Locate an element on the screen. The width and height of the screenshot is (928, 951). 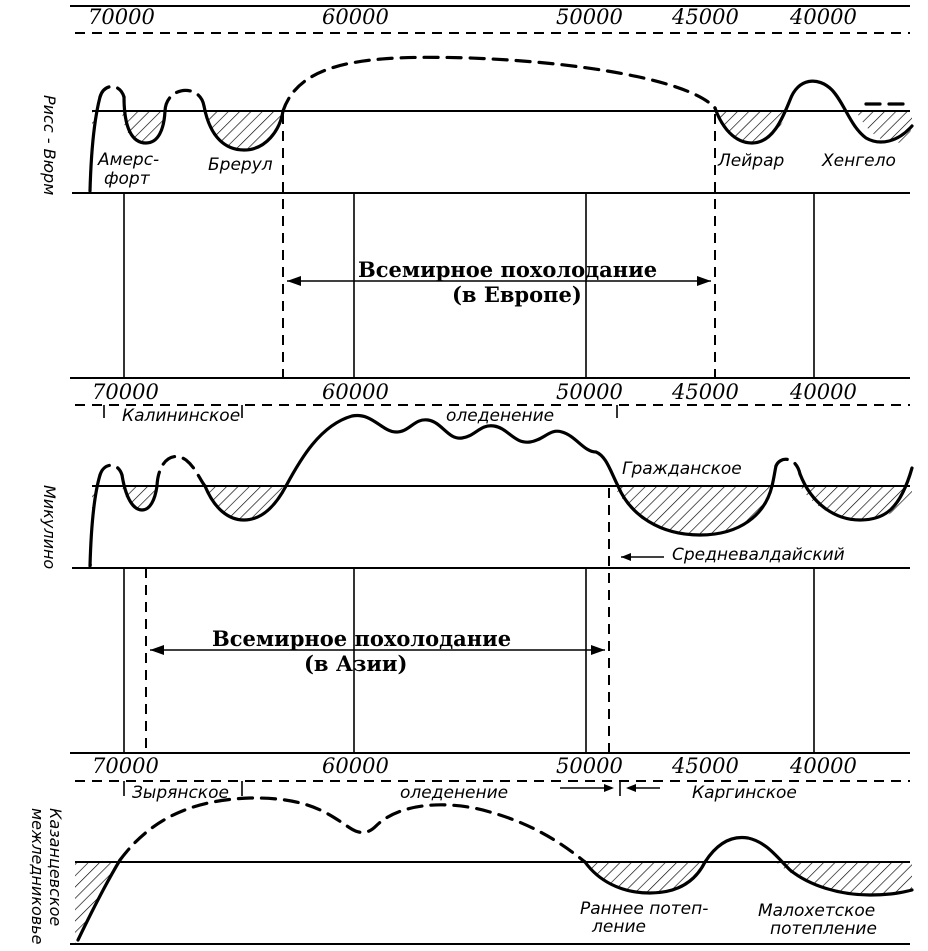
label-kalininskoe: Калининское is located at coordinates (181, 416).